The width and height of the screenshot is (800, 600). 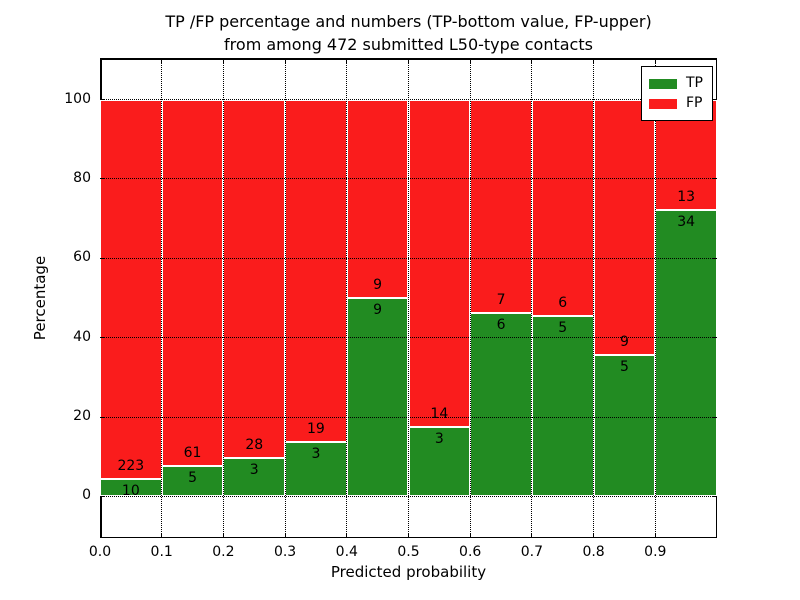 What do you see at coordinates (663, 83) in the screenshot?
I see `tp-legend-swatch` at bounding box center [663, 83].